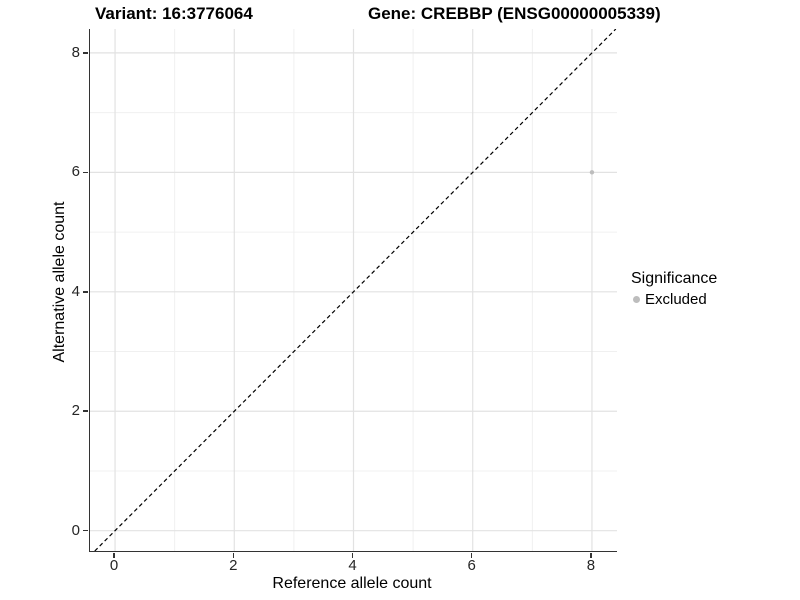 This screenshot has height=600, width=800. What do you see at coordinates (352, 583) in the screenshot?
I see `x-axis-title: Reference allele count` at bounding box center [352, 583].